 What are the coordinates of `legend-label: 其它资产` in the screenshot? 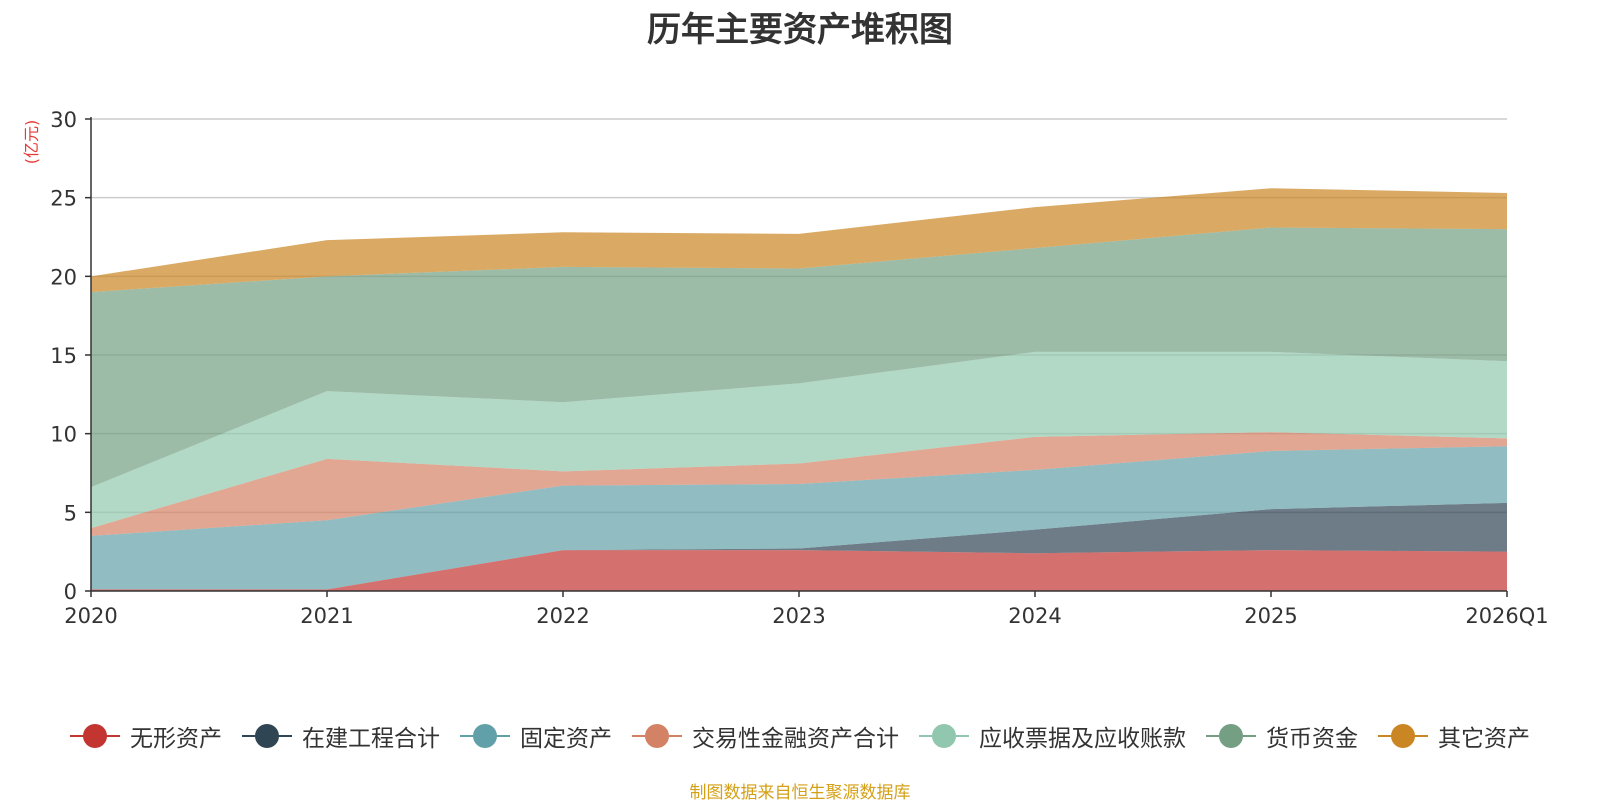 It's located at (1484, 739).